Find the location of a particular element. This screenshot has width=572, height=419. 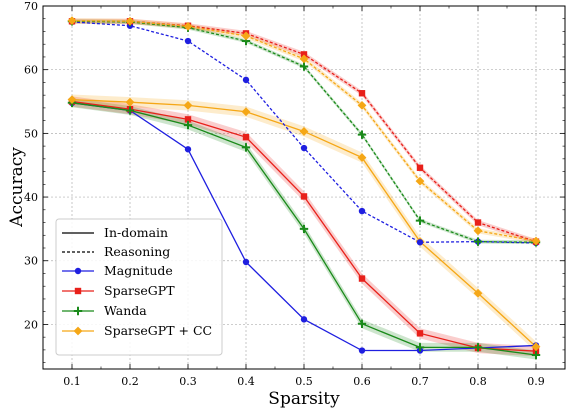

y-axis-title: Accuracy is located at coordinates (17, 187).